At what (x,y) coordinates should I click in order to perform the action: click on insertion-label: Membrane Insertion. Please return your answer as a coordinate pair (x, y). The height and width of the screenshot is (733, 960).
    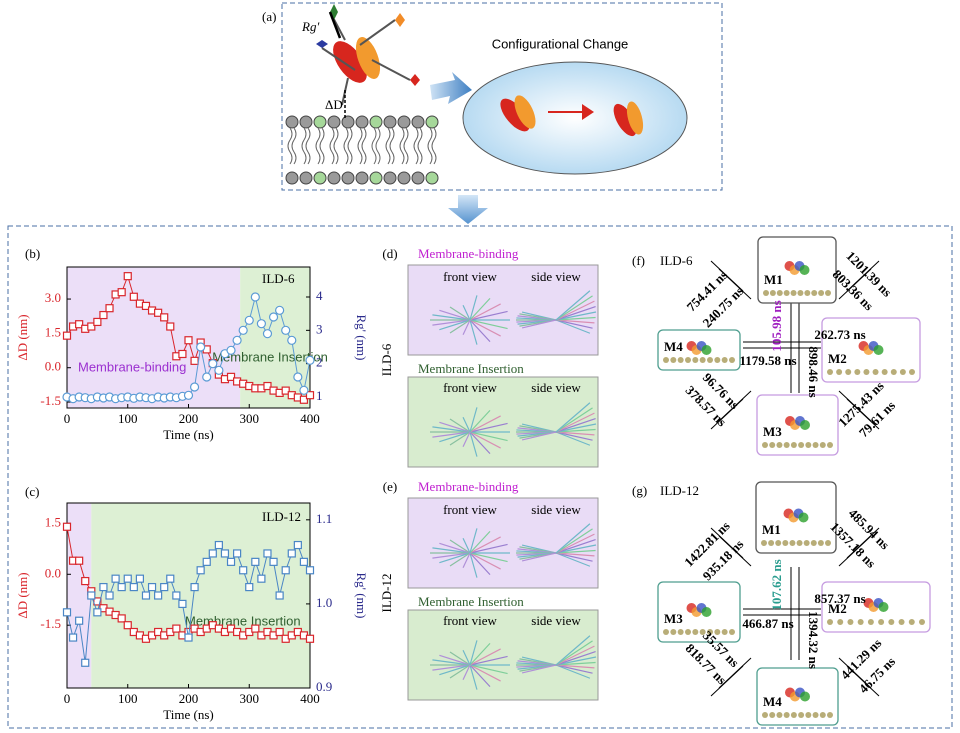
    Looking at the image, I should click on (471, 368).